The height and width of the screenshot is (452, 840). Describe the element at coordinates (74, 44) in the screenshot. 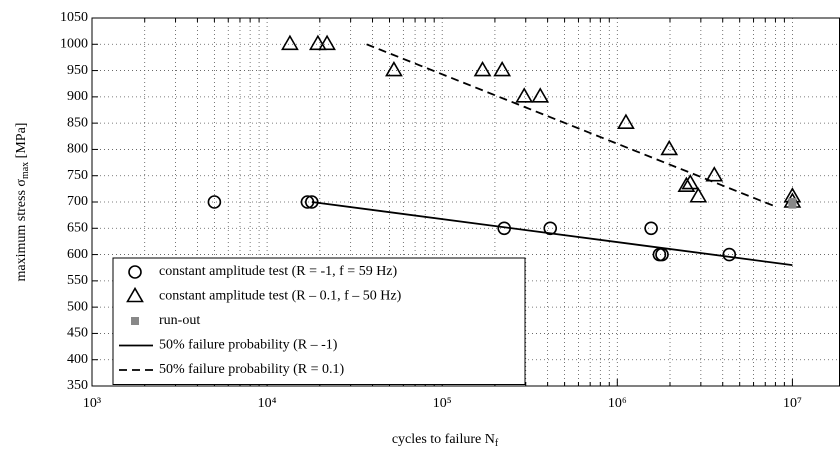

I see `y-tick-label: 1000` at that location.